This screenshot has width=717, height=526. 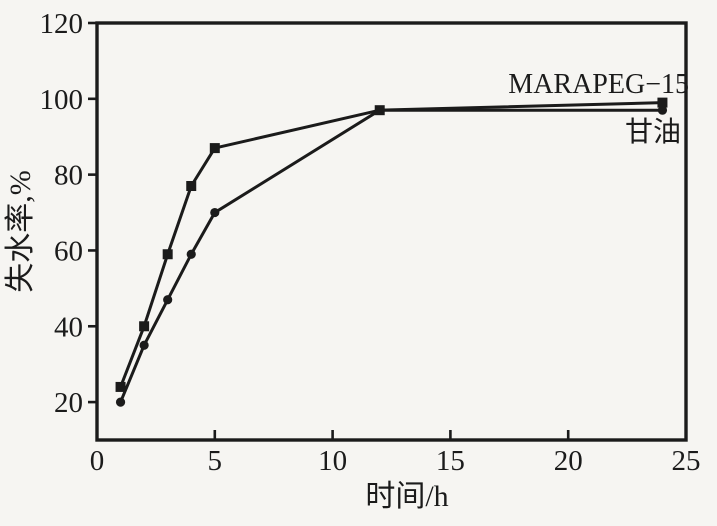 What do you see at coordinates (598, 84) in the screenshot?
I see `series-annotation-1: MARAPEG−15` at bounding box center [598, 84].